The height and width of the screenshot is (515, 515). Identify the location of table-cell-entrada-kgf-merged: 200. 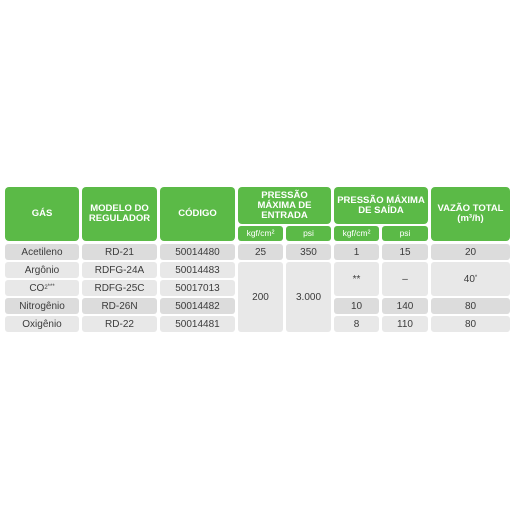
(260, 297).